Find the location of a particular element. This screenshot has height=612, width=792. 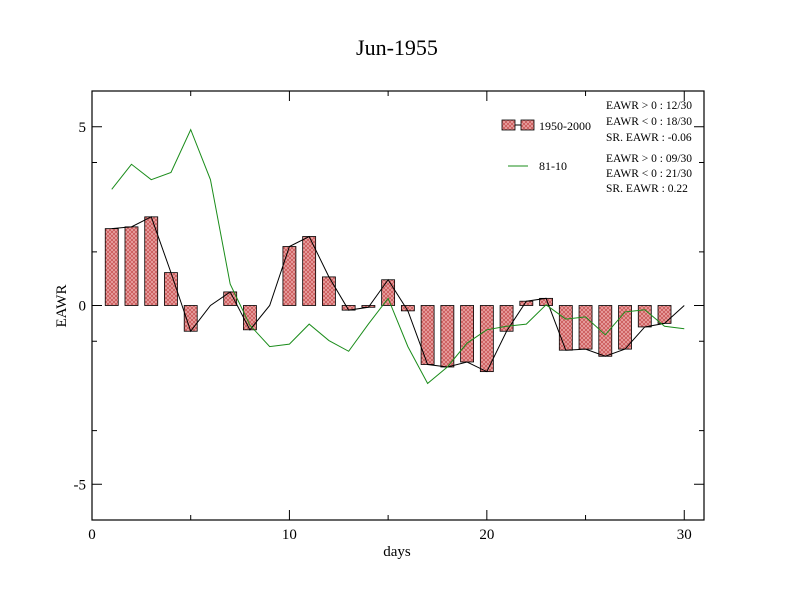

y-tick-label--5: -5 is located at coordinates (80, 485).